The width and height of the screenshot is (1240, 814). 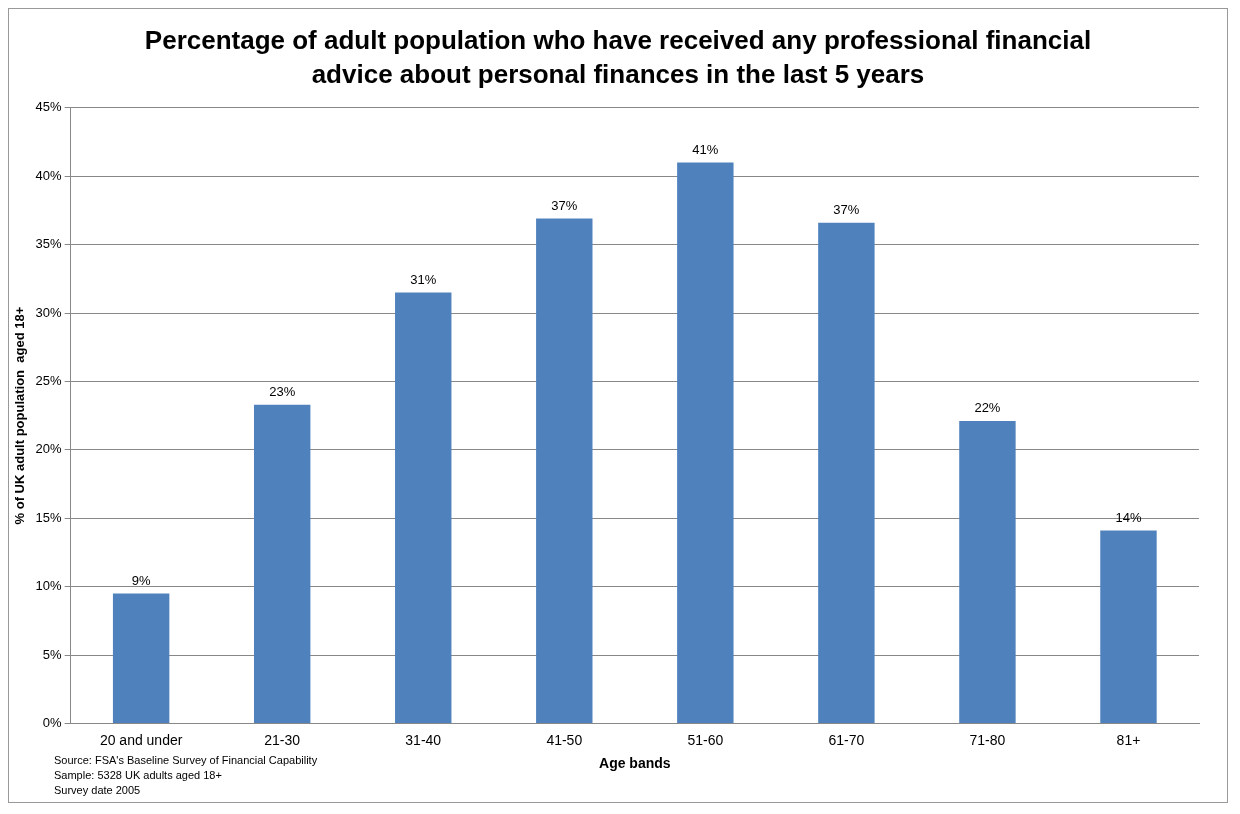 I want to click on data-label: 9%, so click(x=141, y=580).